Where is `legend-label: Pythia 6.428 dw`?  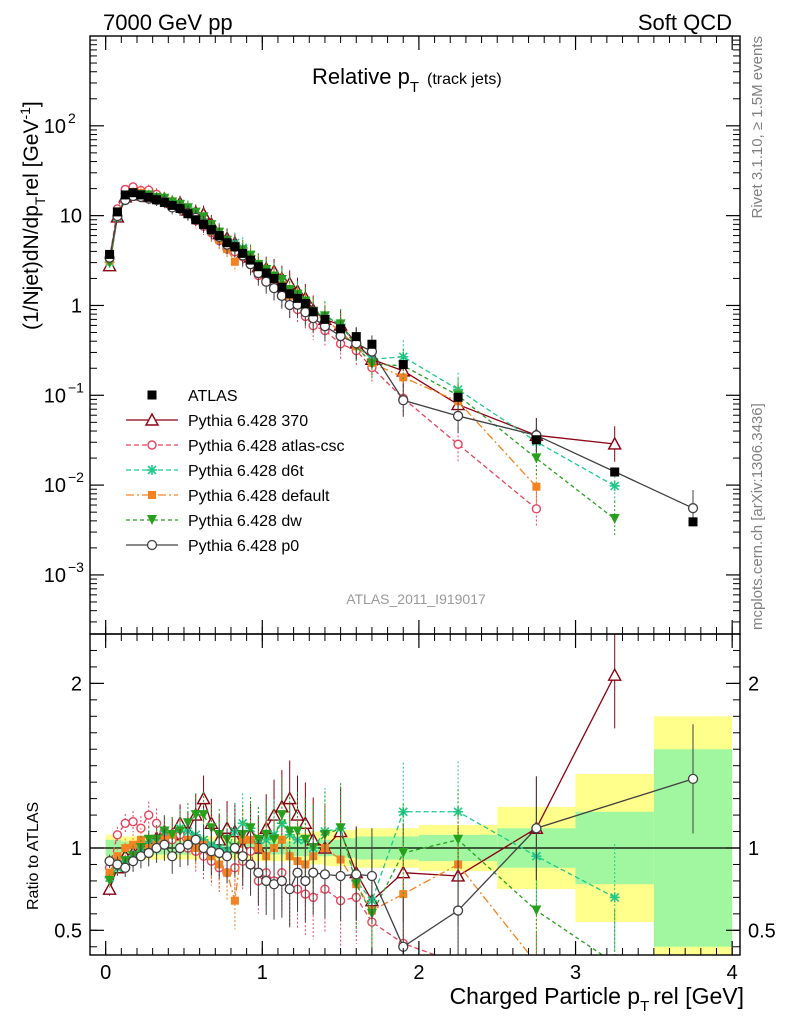 legend-label: Pythia 6.428 dw is located at coordinates (245, 521).